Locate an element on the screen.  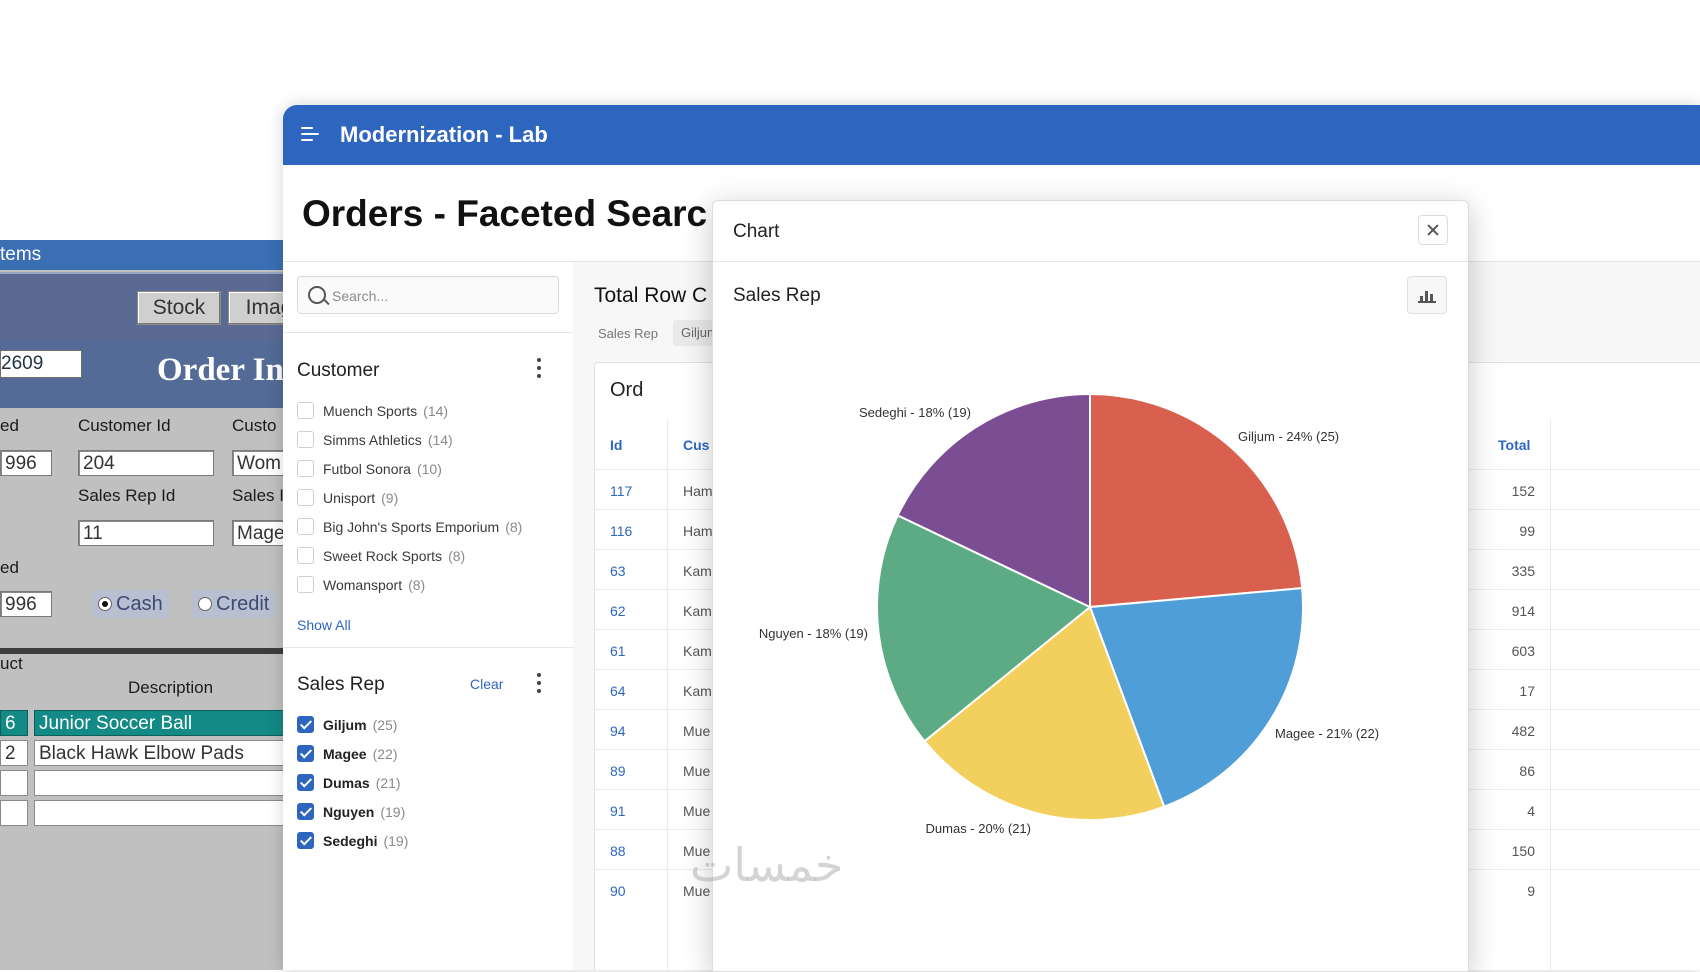
order-id-link: 90 is located at coordinates (618, 891).